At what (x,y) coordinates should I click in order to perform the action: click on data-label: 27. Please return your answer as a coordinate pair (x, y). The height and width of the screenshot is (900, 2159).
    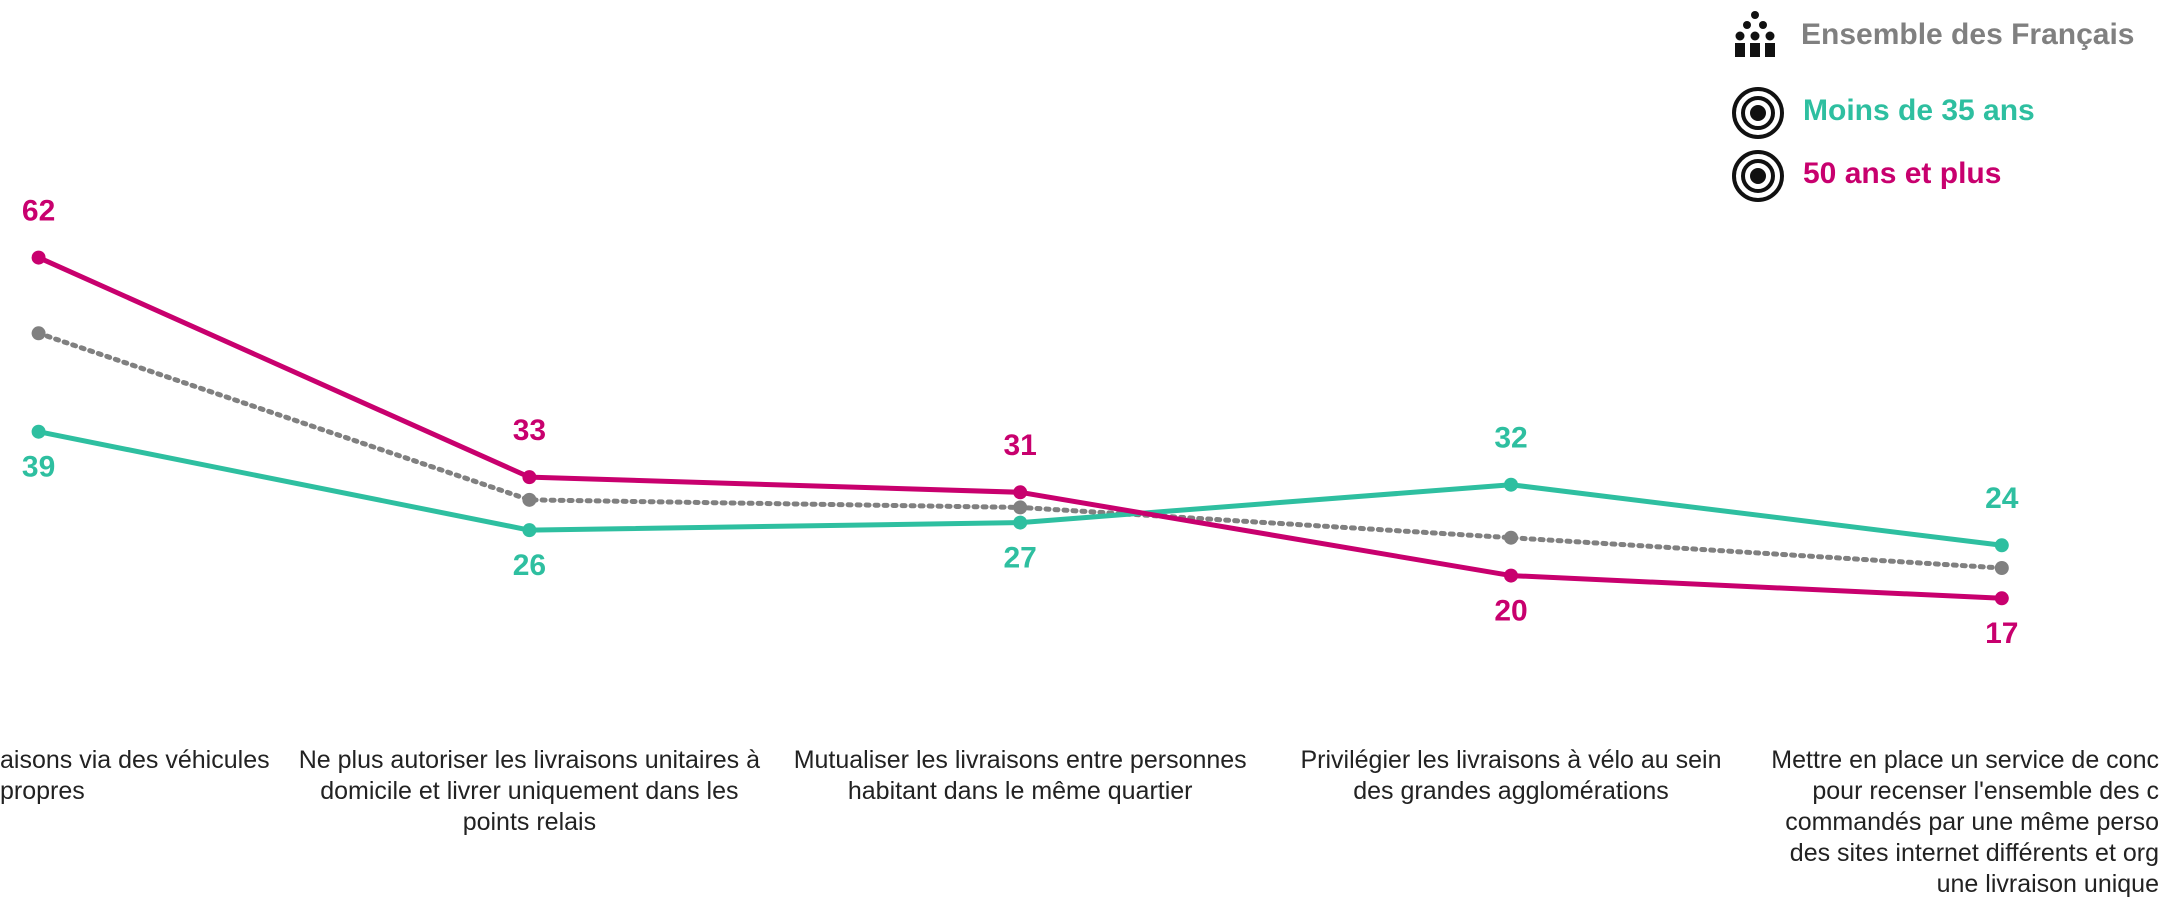
    Looking at the image, I should click on (1020, 557).